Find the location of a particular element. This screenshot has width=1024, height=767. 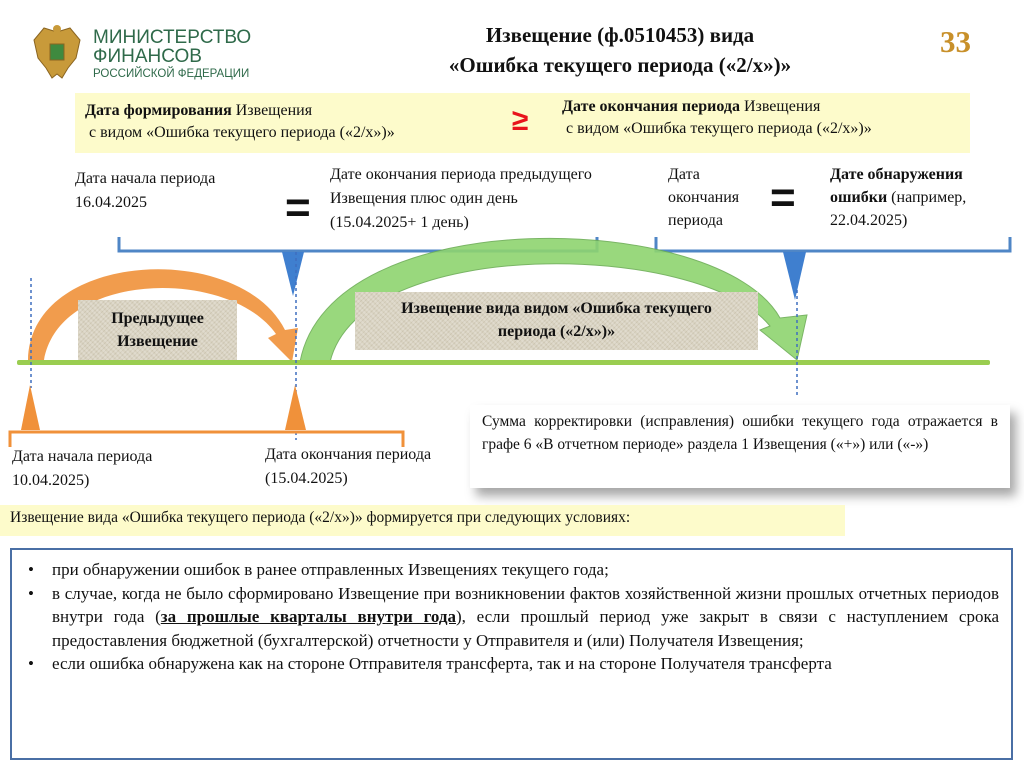

title-line1: Извещение (ф.0510453) вида is located at coordinates (620, 35).